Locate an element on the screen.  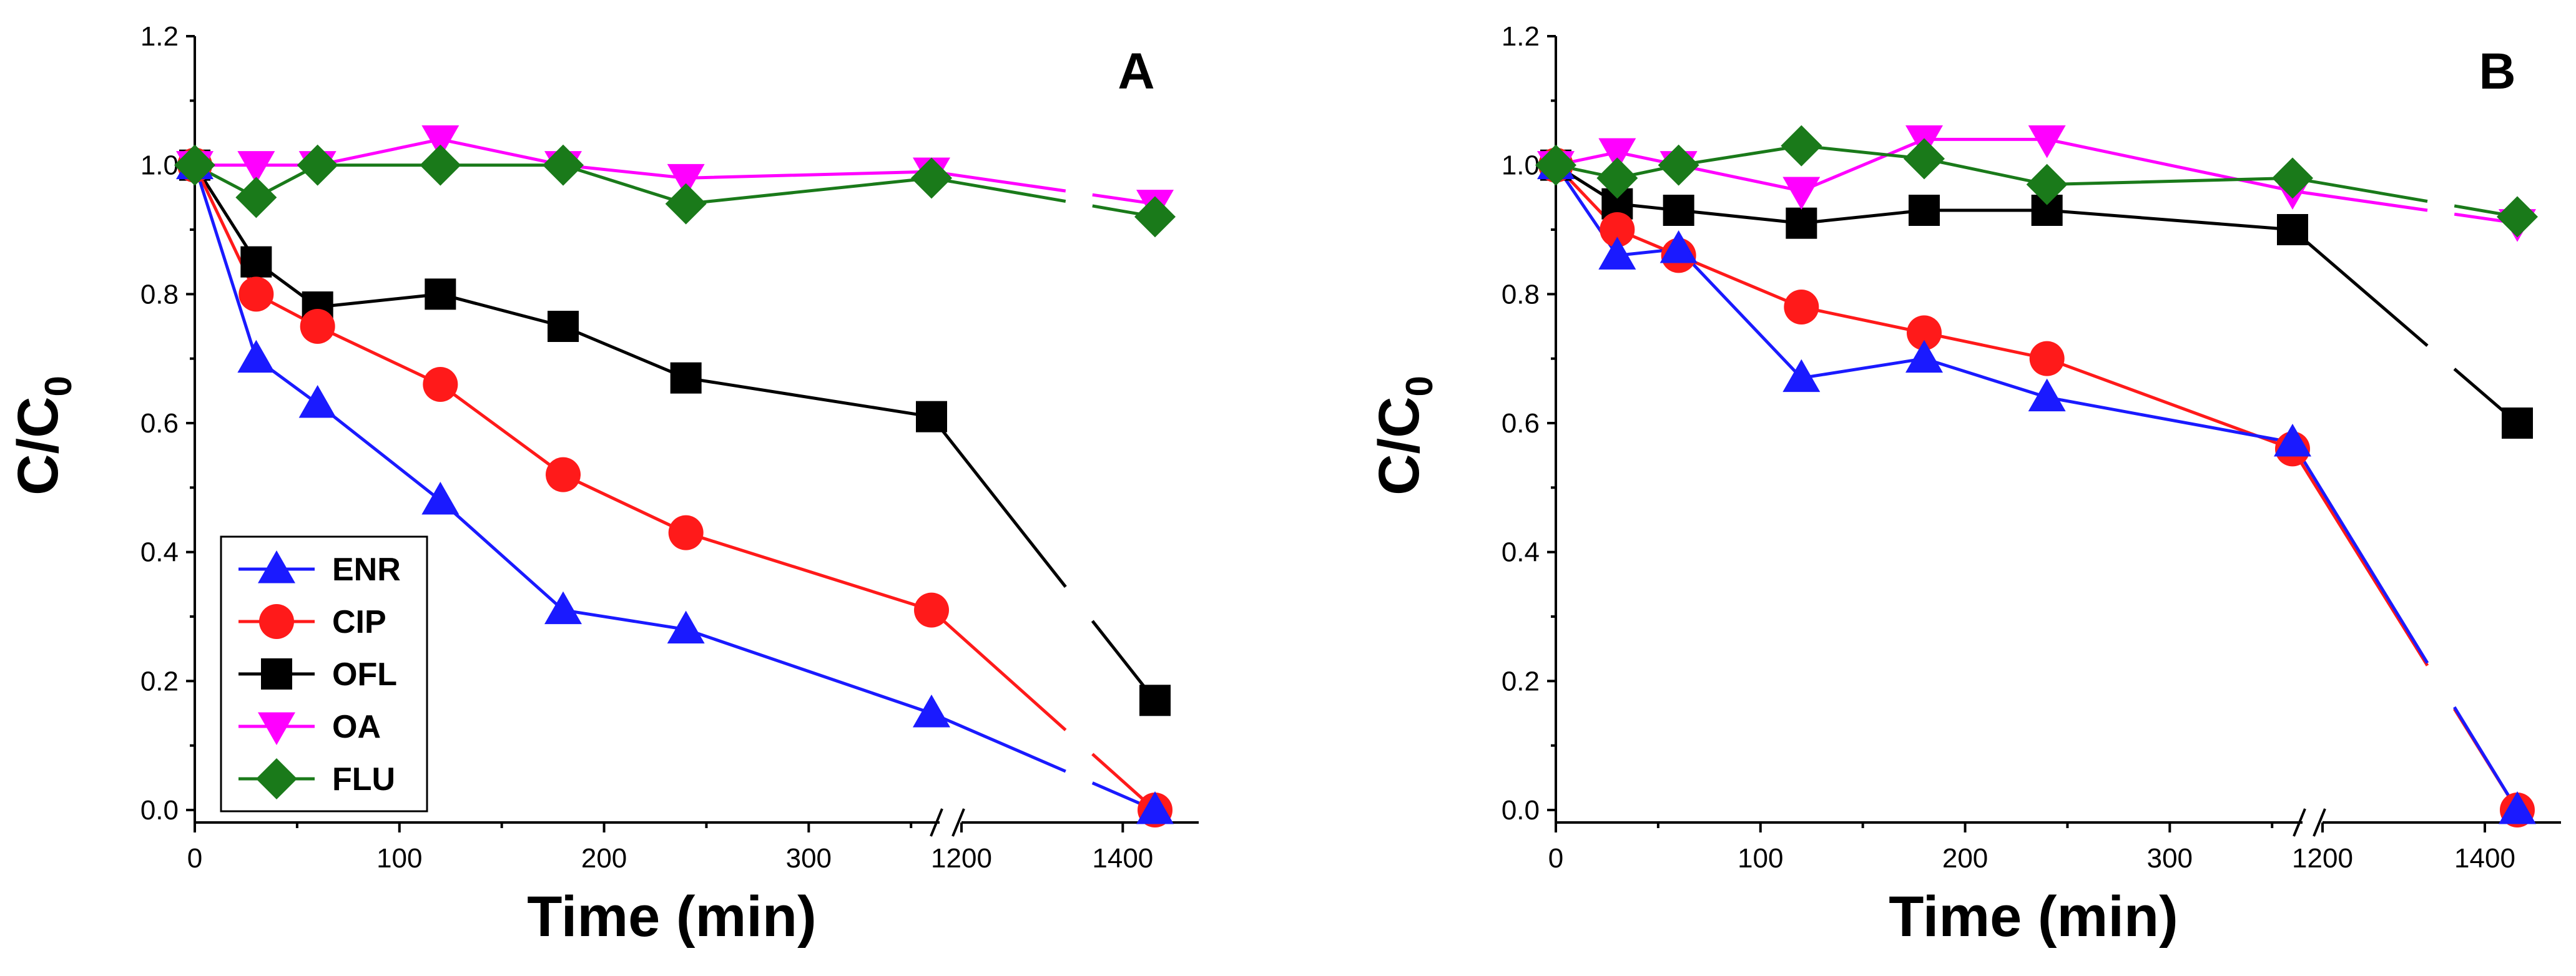
legend-label-enr: ENR is located at coordinates (366, 570).